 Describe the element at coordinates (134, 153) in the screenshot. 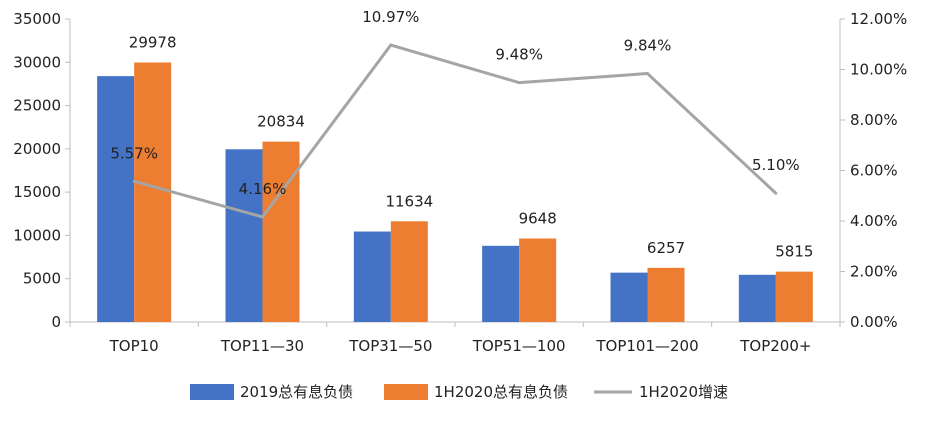

I see `growth-data-label: 5.57%` at that location.